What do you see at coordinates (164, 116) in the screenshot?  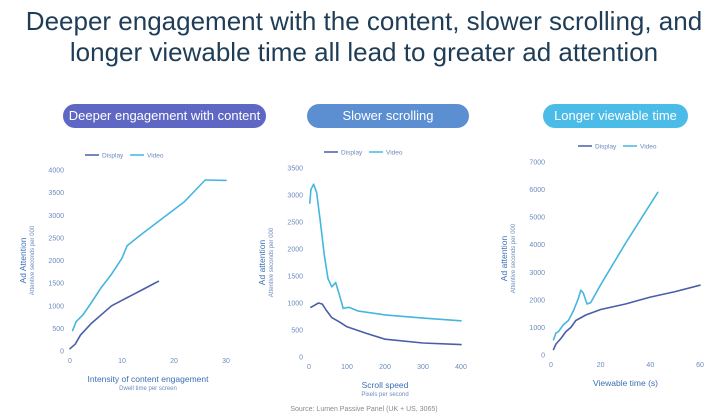 I see `pill-deeper-engagement: Deeper engagement with content` at bounding box center [164, 116].